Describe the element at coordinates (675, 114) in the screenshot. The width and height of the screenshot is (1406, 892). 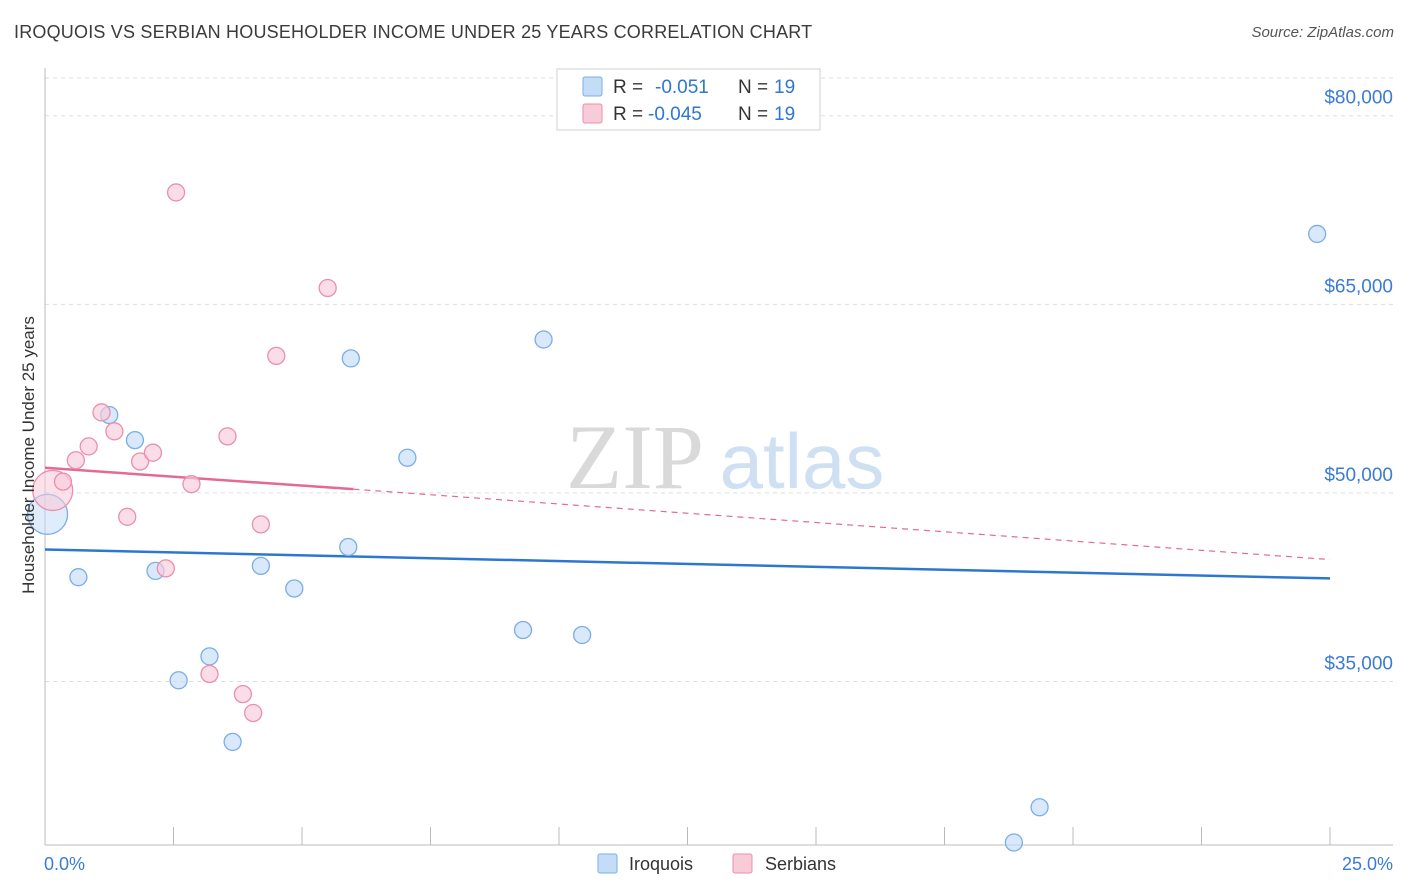
I see `legend-r-value-2: -0.045` at that location.